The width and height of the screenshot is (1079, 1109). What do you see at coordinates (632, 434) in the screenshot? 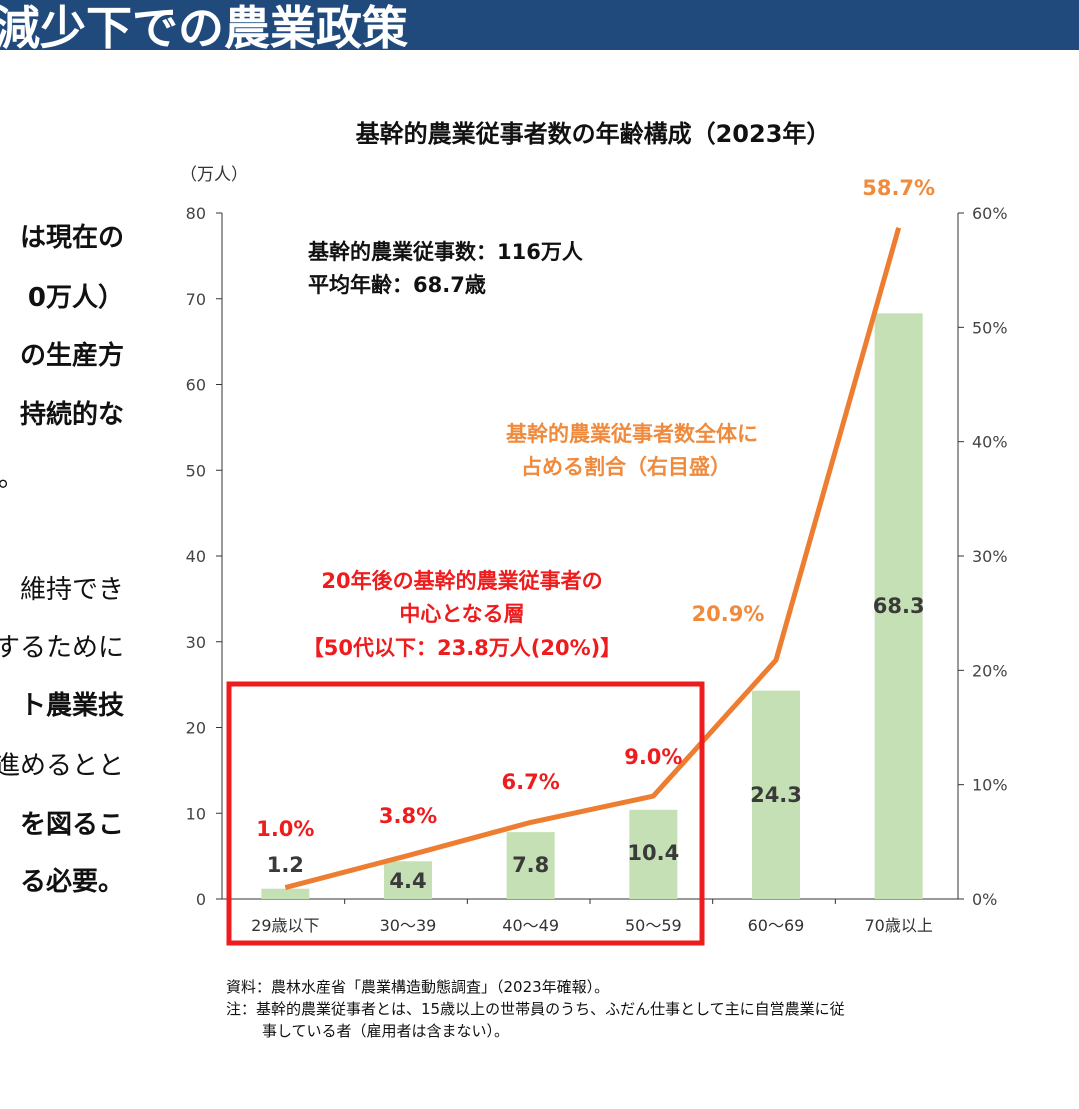
I see `ratio-note-1: 基幹的農業従事者数全体に` at bounding box center [632, 434].